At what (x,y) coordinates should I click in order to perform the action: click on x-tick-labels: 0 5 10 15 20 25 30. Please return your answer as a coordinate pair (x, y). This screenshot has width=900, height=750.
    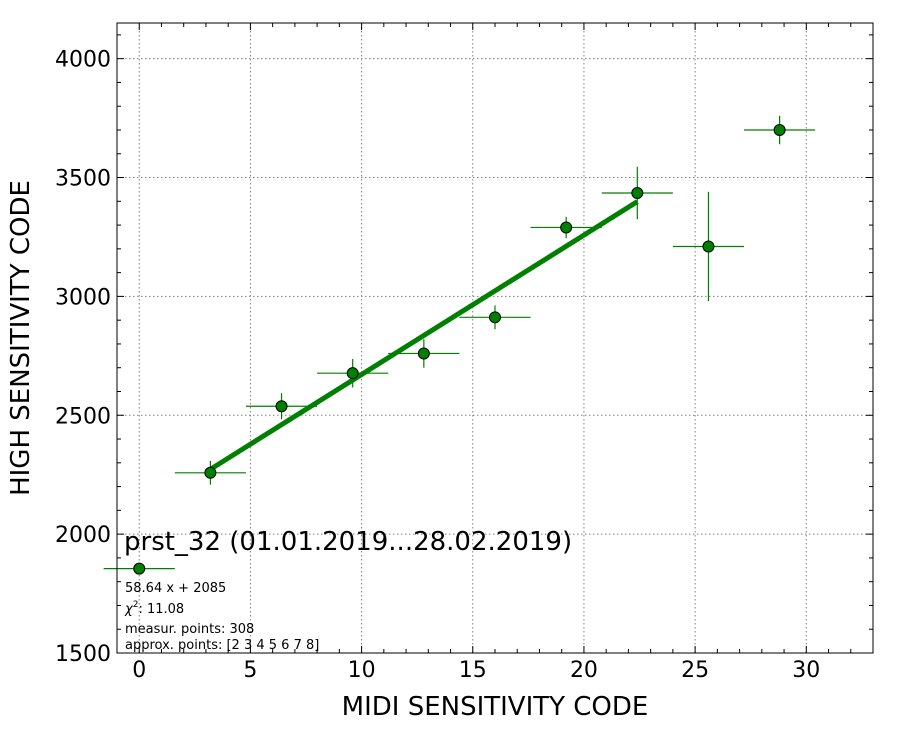
    Looking at the image, I should click on (476, 670).